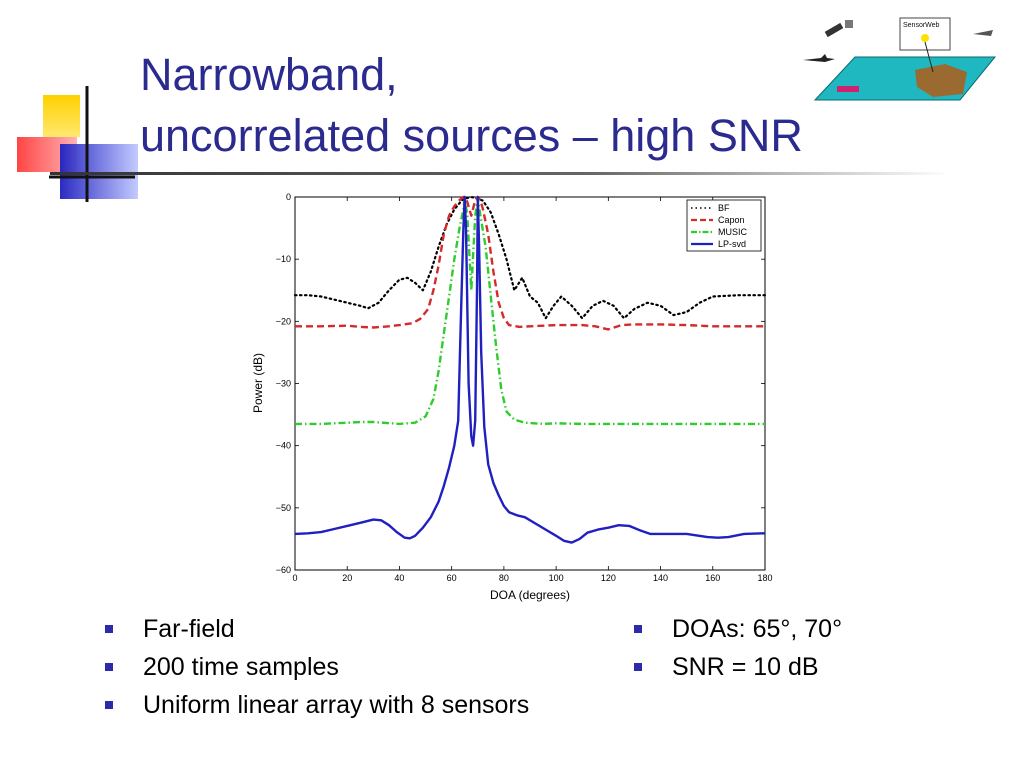 This screenshot has height=768, width=1024. Describe the element at coordinates (724, 225) in the screenshot. I see `legend: BF Capon MUSIC LP-svd` at that location.